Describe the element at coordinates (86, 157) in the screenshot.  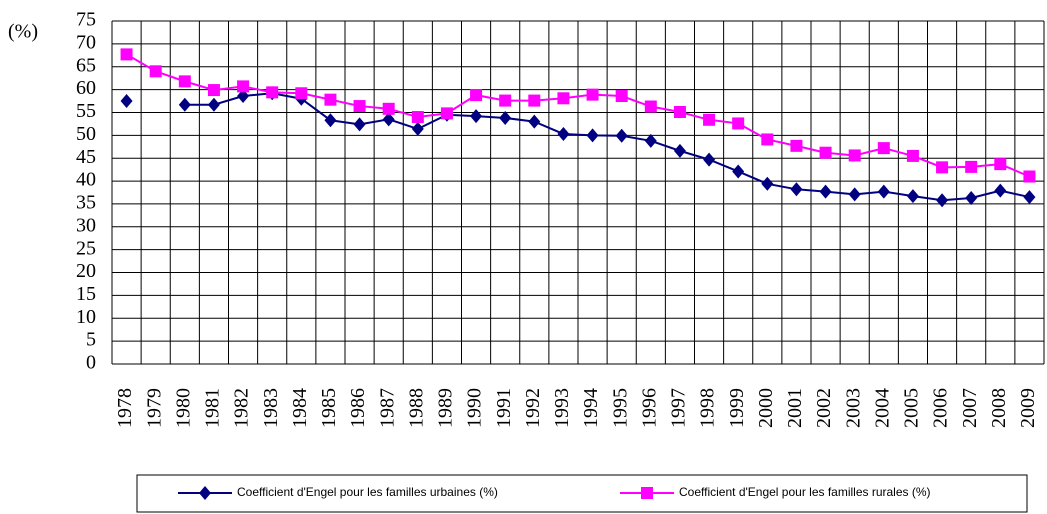
I see `y-tick-label: 45` at that location.